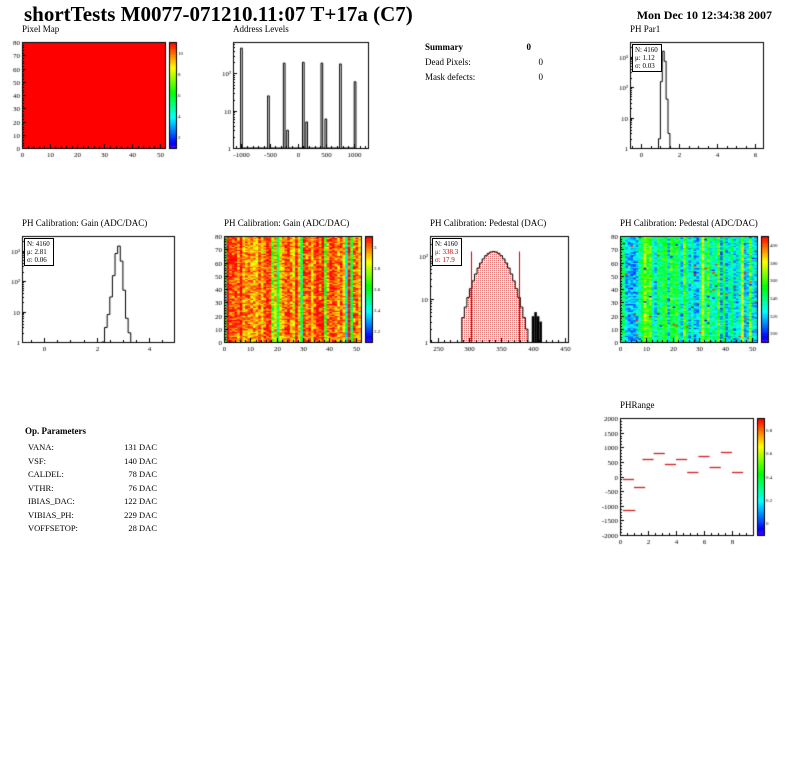  Describe the element at coordinates (91, 475) in the screenshot. I see `op-row-caldel: CALDEL: 78 DAC` at that location.